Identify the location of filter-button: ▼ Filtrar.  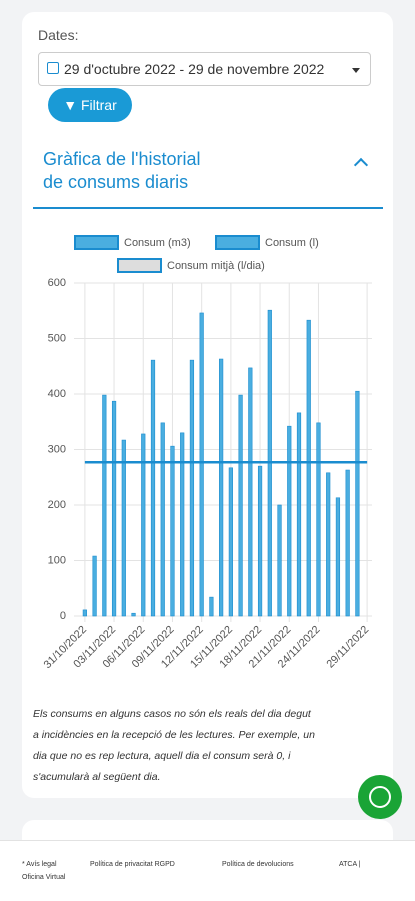
(90, 105).